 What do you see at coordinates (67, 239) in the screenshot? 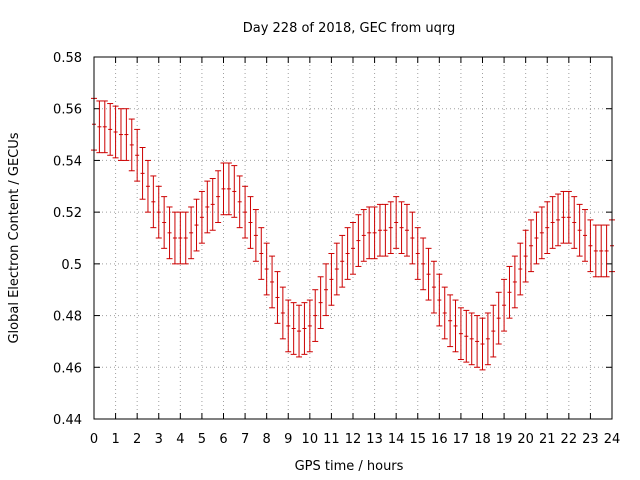
I see `y-tick-labels: 0.44 0.46 0.48 0.5 0.52 0.54 0.56 0.58` at bounding box center [67, 239].